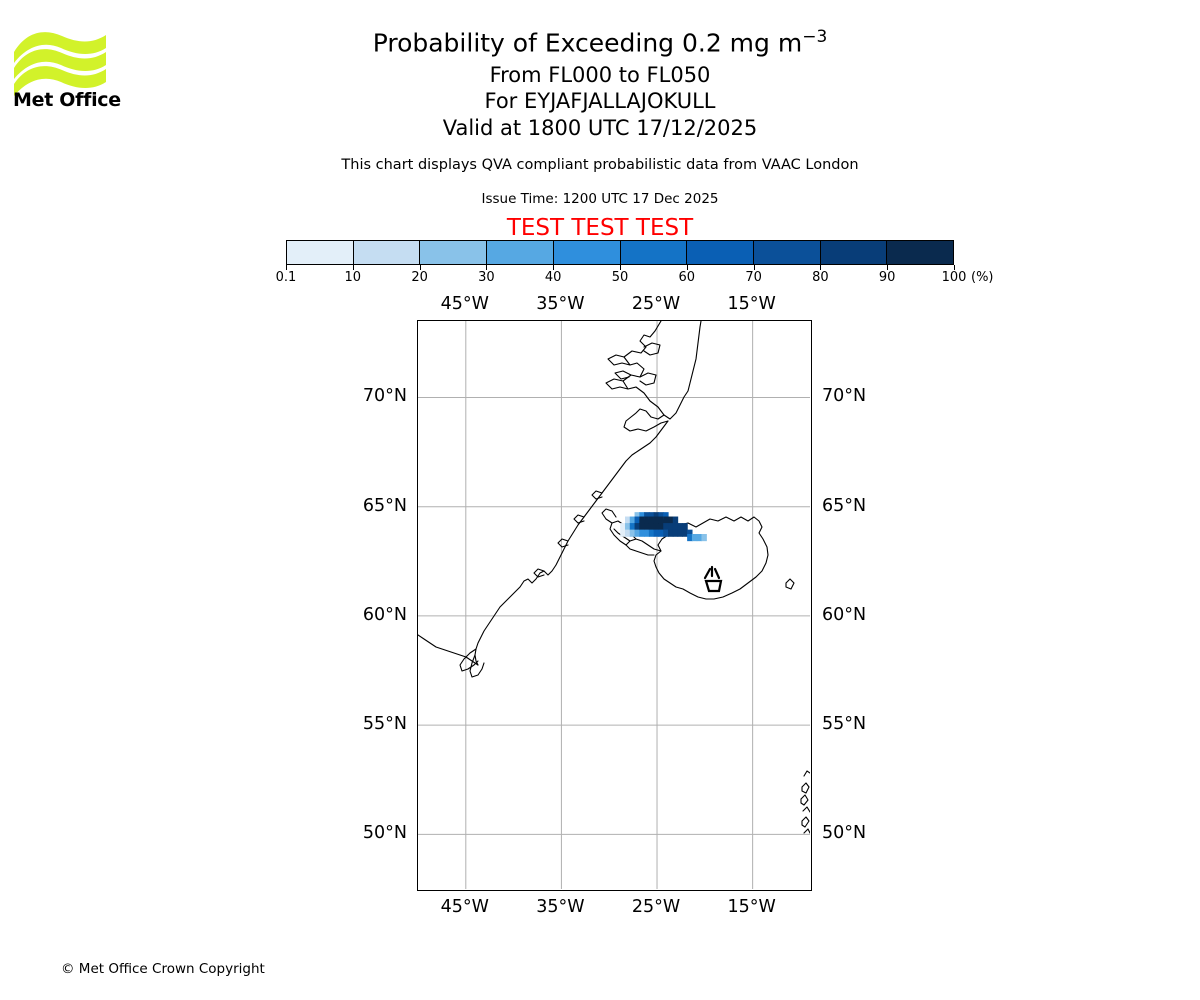  I want to click on greenland-cape-b, so click(477, 666).